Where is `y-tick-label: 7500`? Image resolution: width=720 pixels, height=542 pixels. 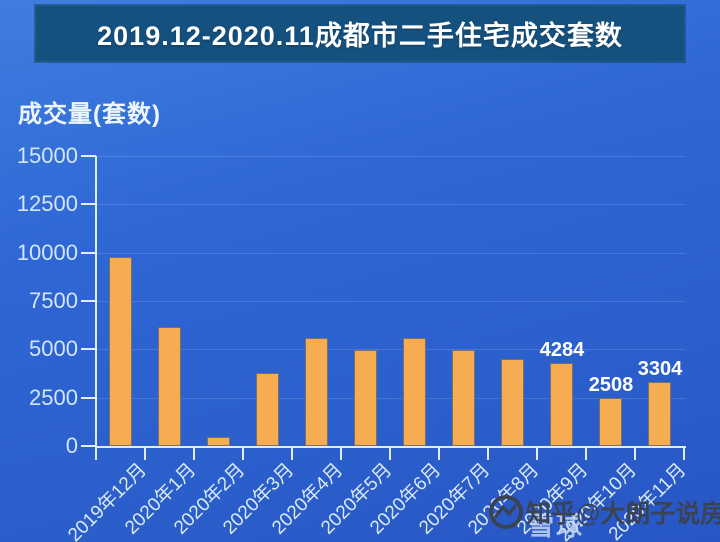
y-tick-label: 7500 is located at coordinates (53, 300).